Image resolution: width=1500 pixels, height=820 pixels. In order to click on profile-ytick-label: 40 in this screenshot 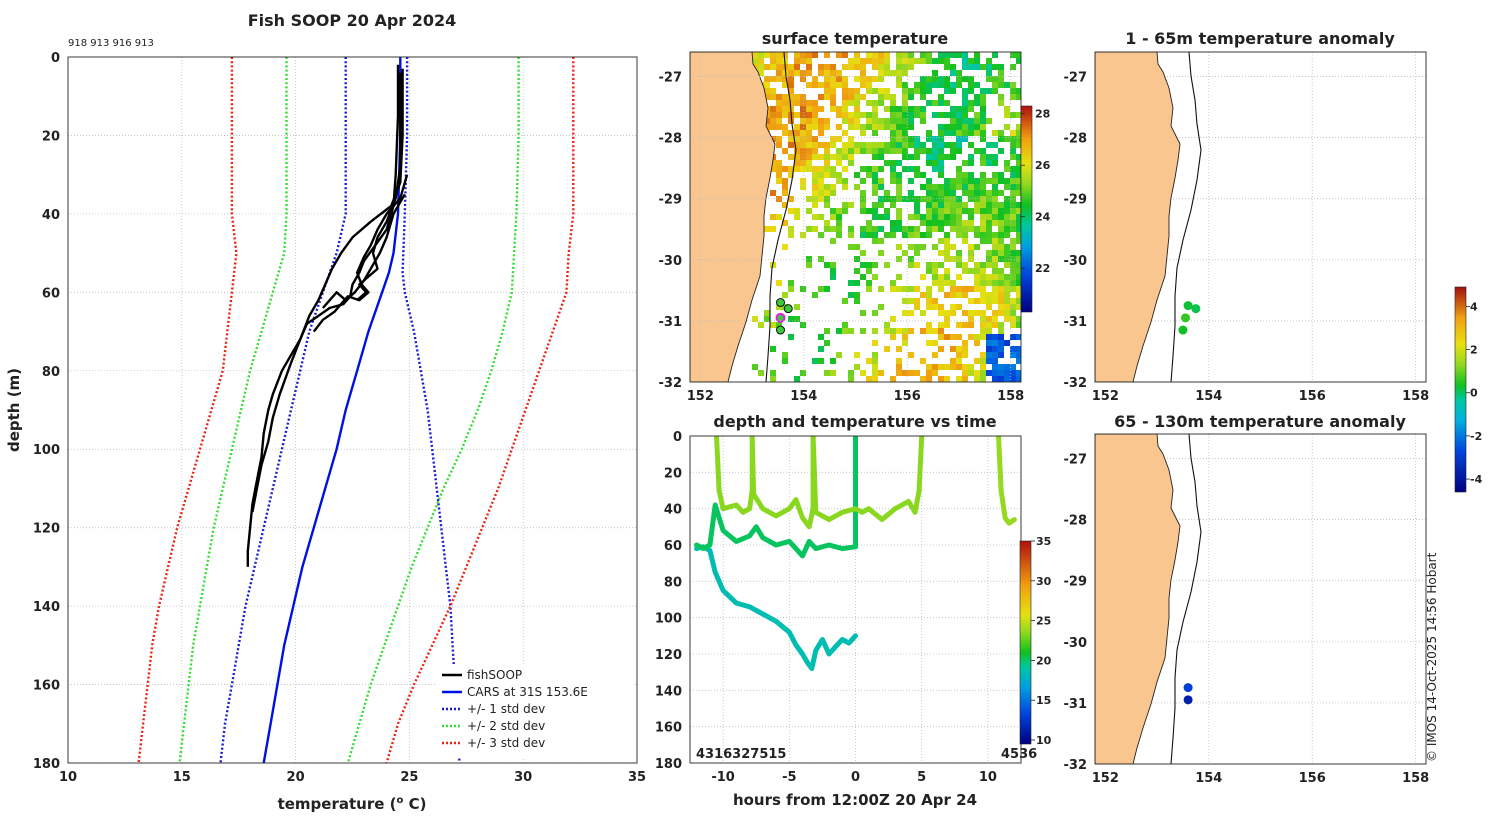, I will do `click(51, 215)`.